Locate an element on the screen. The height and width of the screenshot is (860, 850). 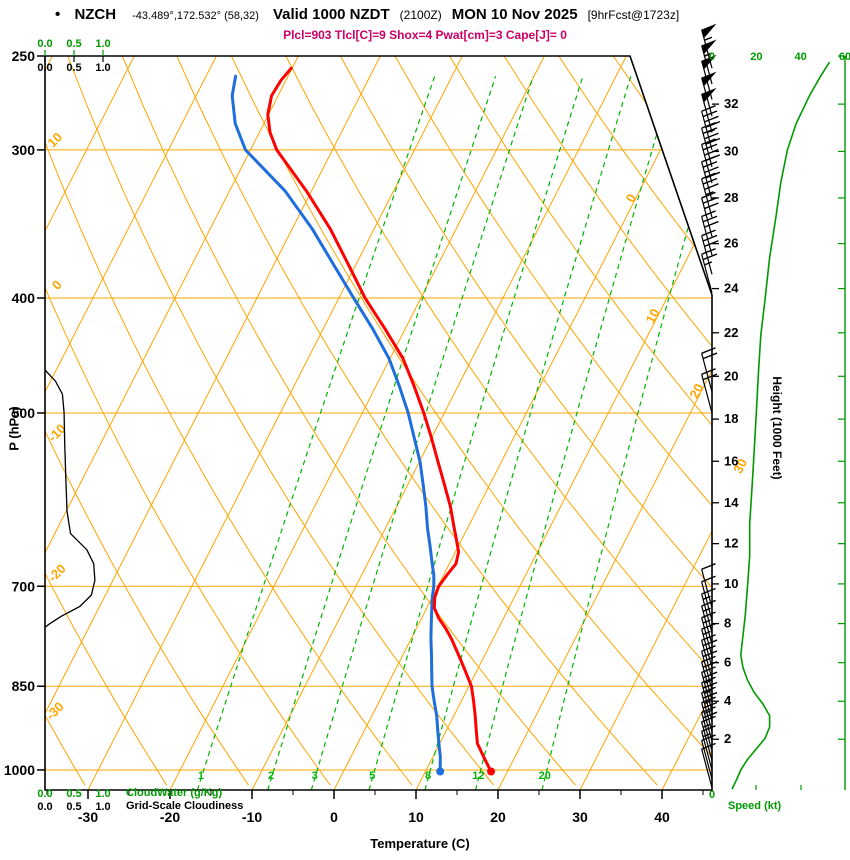
height-tick-label: 24 is located at coordinates (731, 288).